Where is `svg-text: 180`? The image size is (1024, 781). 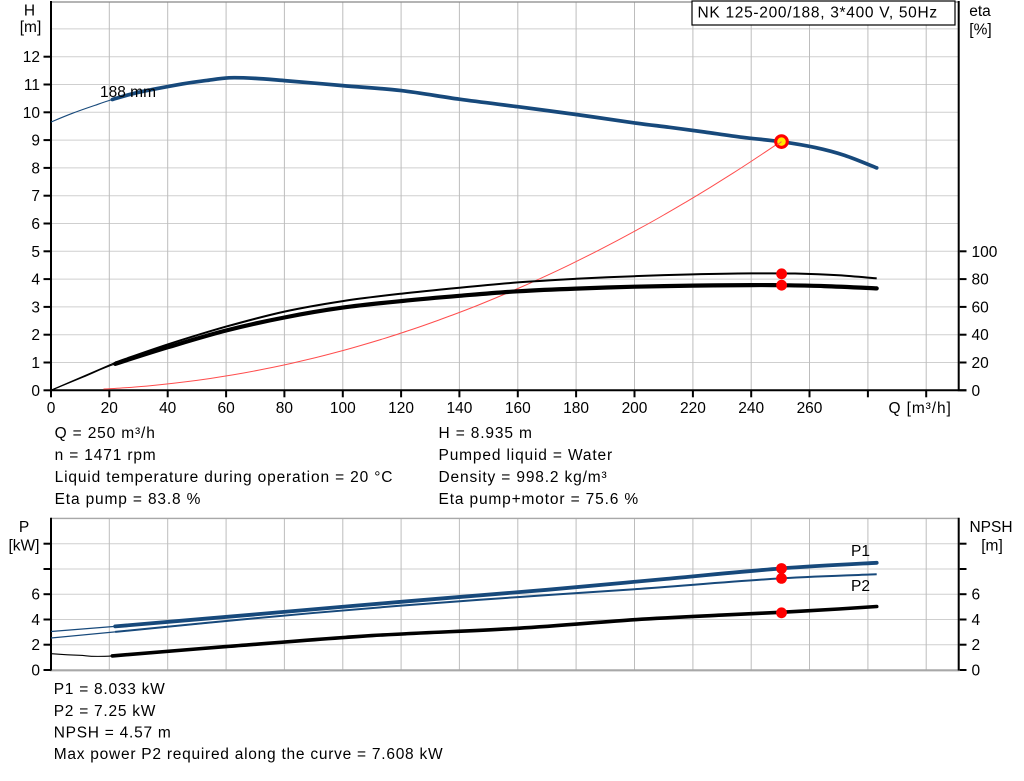
svg-text: 180 is located at coordinates (576, 408).